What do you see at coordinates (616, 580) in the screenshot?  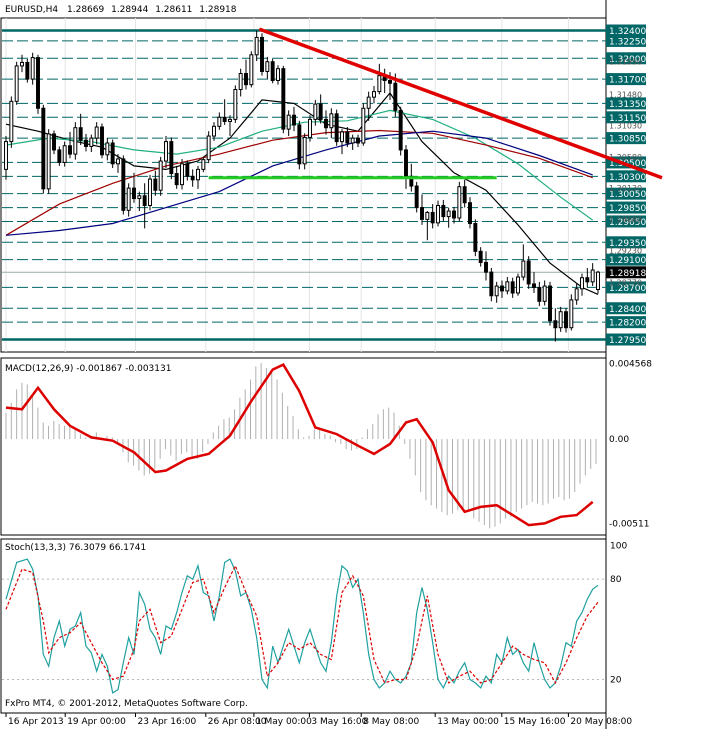 I see `stoch-tick-label: 80` at bounding box center [616, 580].